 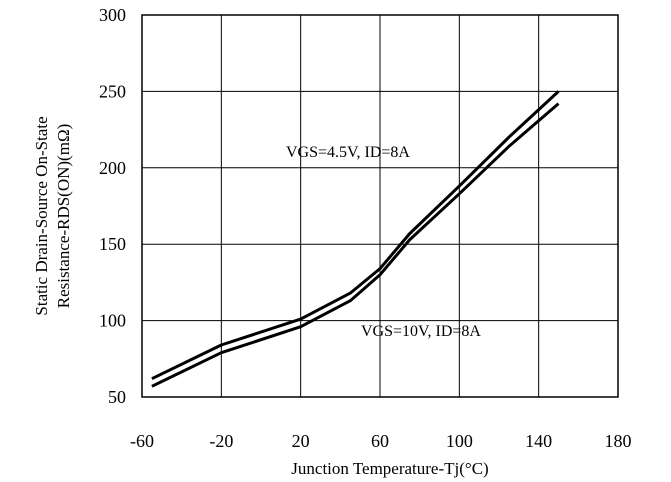 What do you see at coordinates (112, 168) in the screenshot?
I see `y-tick-label: 200` at bounding box center [112, 168].